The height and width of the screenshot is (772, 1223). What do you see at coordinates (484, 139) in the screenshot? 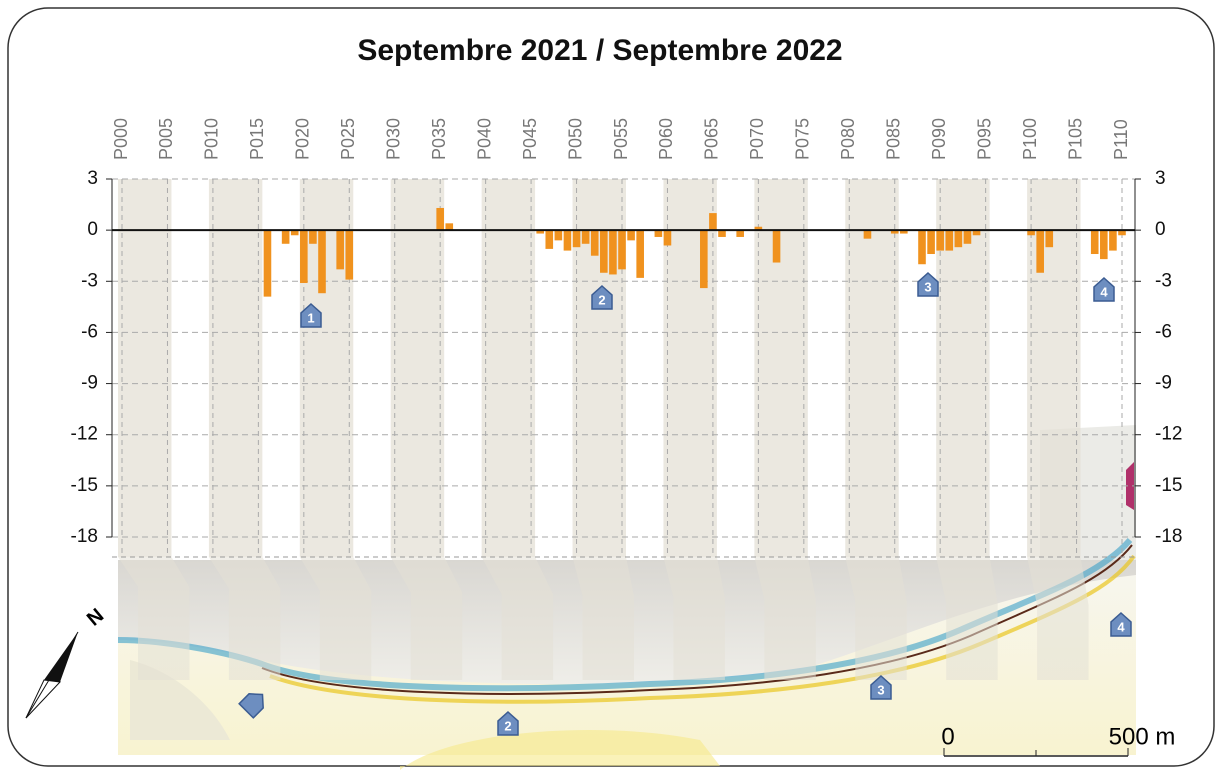
I see `x-tick-label: P040` at bounding box center [484, 139].